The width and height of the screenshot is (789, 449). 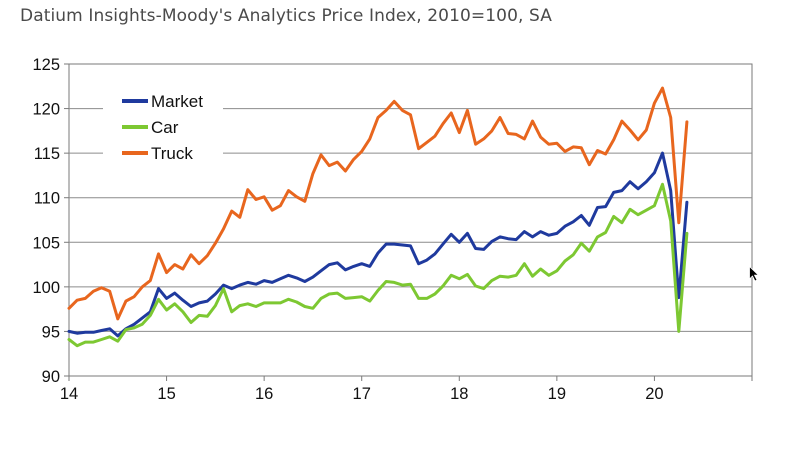 I want to click on y-tick-label: 100, so click(x=46, y=288).